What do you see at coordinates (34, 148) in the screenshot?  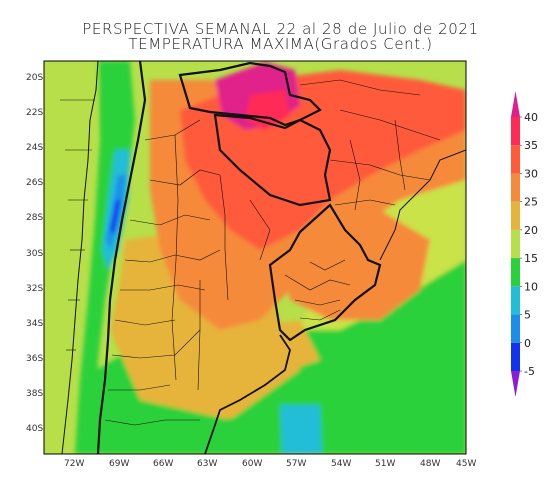 I see `lat-label: 24S` at bounding box center [34, 148].